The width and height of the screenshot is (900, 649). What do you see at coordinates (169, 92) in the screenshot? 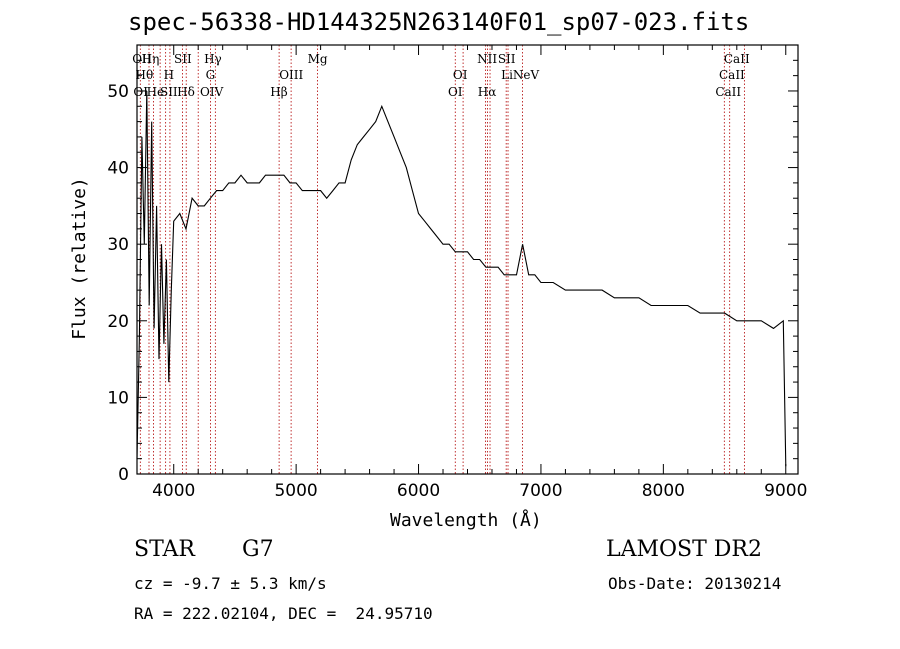
I see `line-label-row3-2: SII` at bounding box center [169, 92].